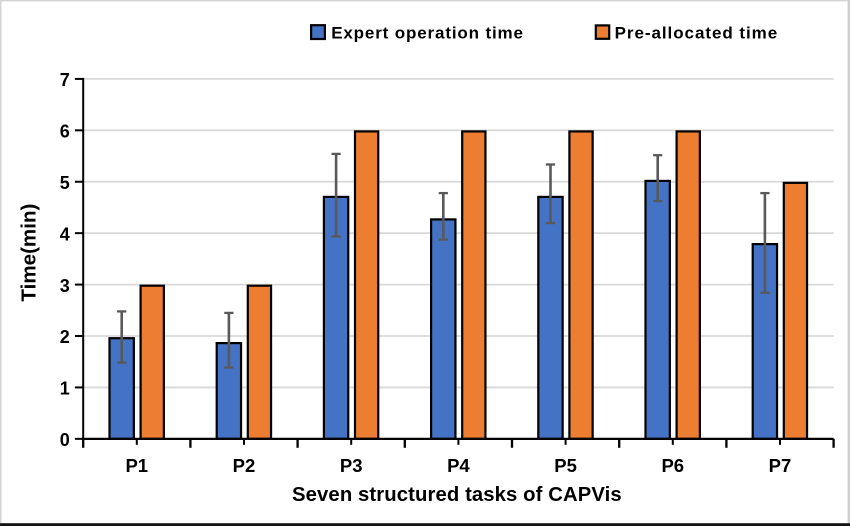 The image size is (850, 526). Describe the element at coordinates (65, 183) in the screenshot. I see `svg-text: 5` at that location.